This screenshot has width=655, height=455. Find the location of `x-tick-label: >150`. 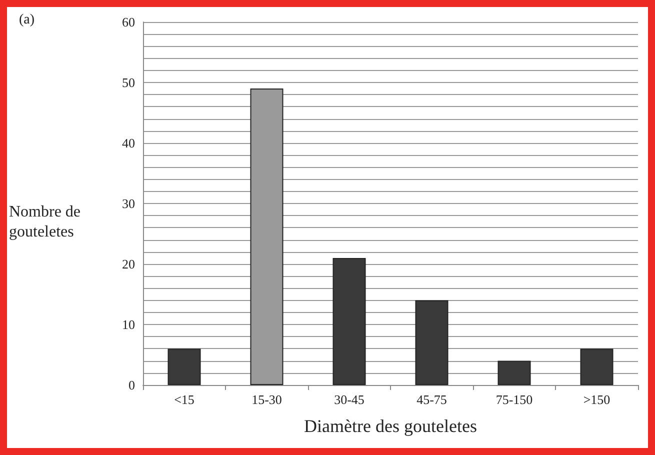

x-tick-label: >150 is located at coordinates (596, 399).